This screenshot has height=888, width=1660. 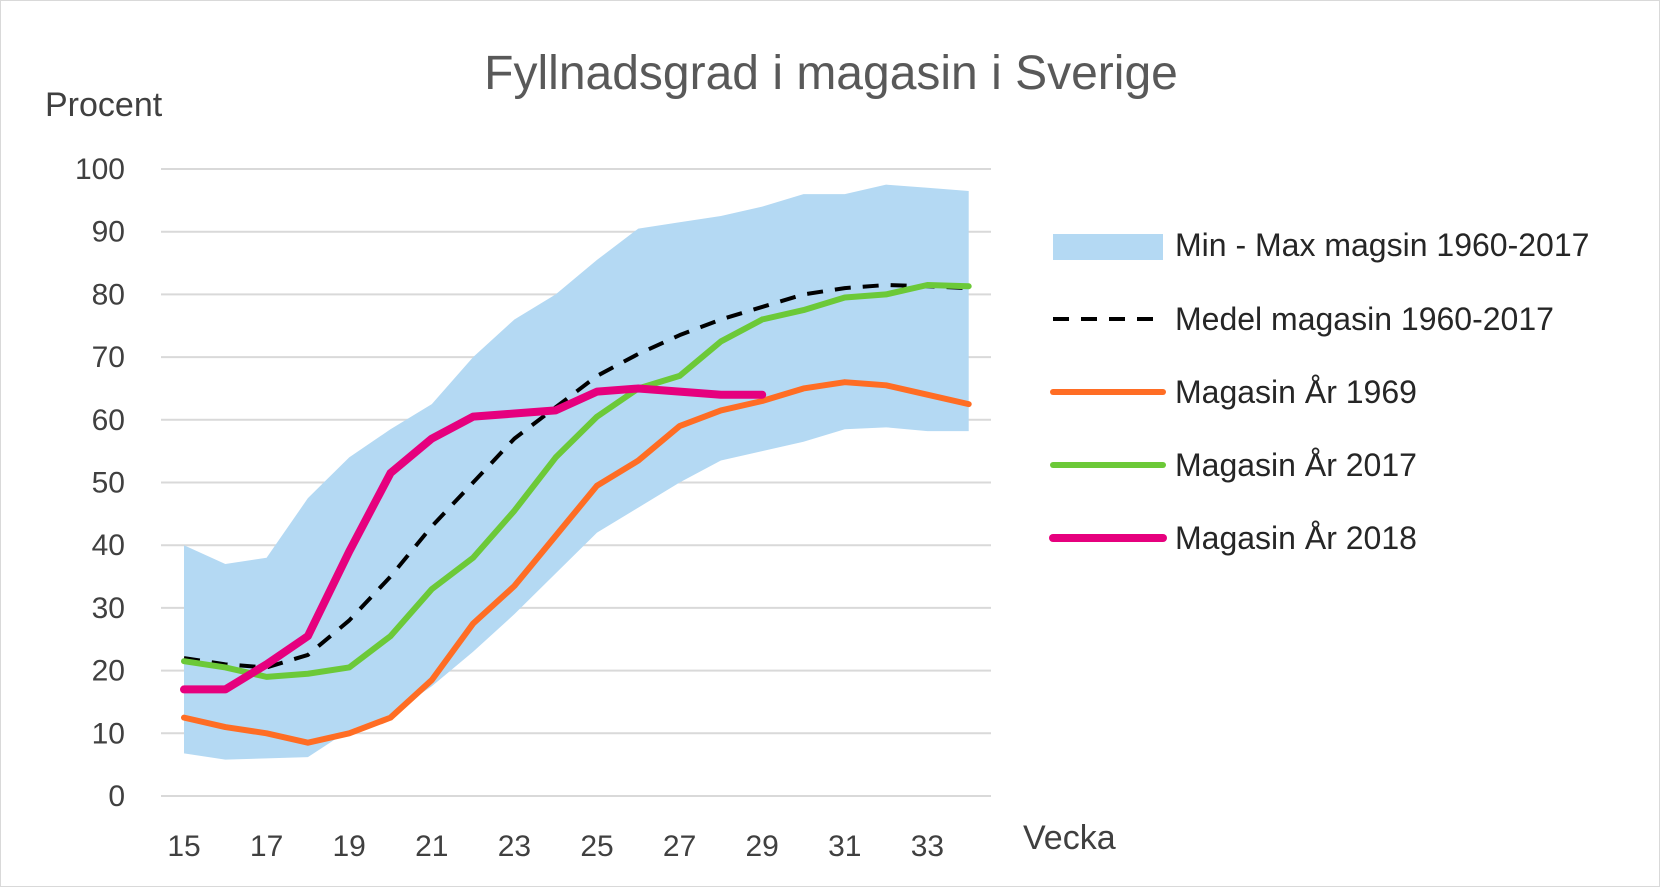 I want to click on x-tick-label: 21, so click(x=431, y=846).